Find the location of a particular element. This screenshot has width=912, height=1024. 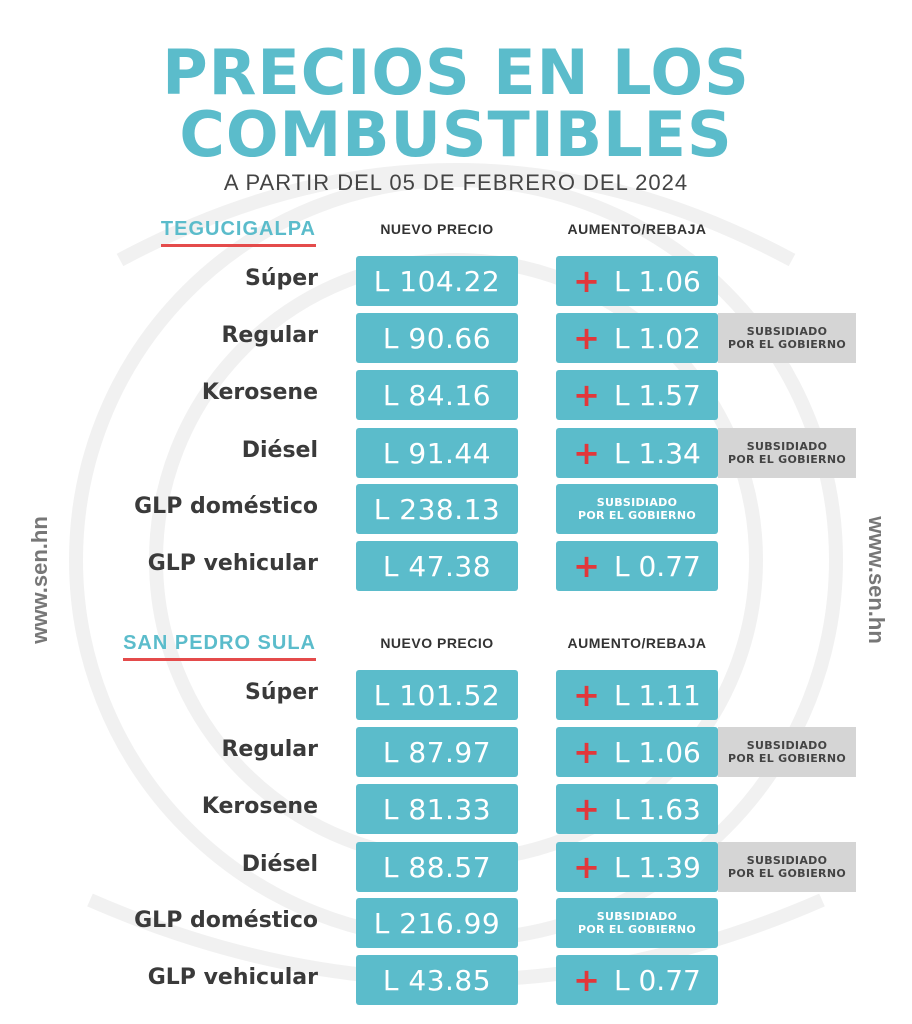

price-change-value: + L 1.39 is located at coordinates (637, 867).